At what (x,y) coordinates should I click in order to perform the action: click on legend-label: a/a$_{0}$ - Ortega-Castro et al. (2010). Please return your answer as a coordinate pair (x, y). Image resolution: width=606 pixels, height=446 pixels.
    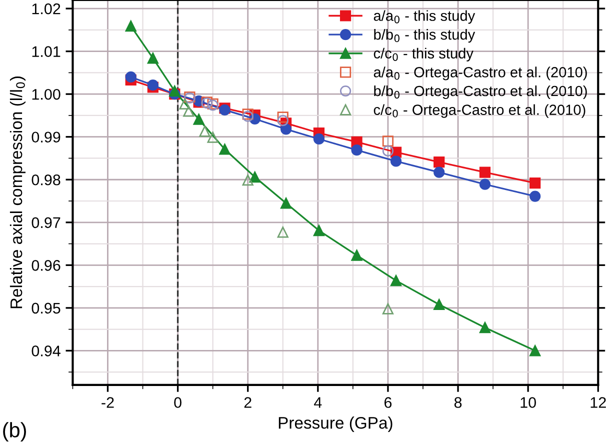
    Looking at the image, I should click on (480, 73).